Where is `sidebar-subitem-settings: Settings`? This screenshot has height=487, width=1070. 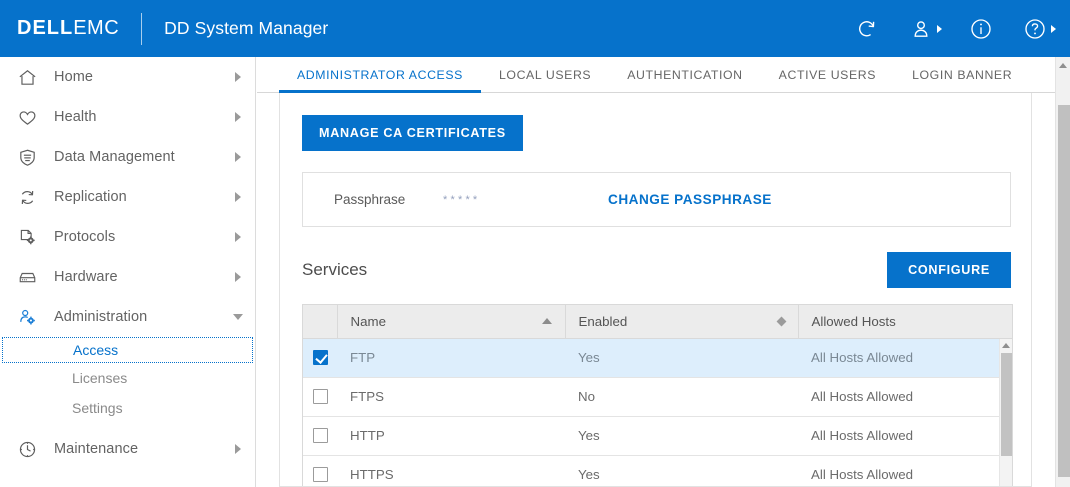
sidebar-subitem-settings: Settings is located at coordinates (127, 408).